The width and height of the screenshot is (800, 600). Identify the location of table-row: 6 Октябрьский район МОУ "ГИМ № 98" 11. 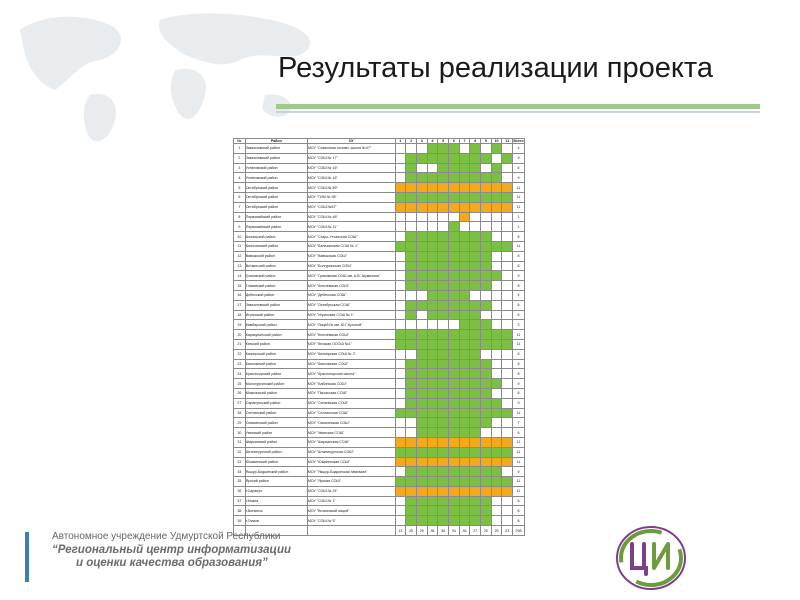
(379, 197).